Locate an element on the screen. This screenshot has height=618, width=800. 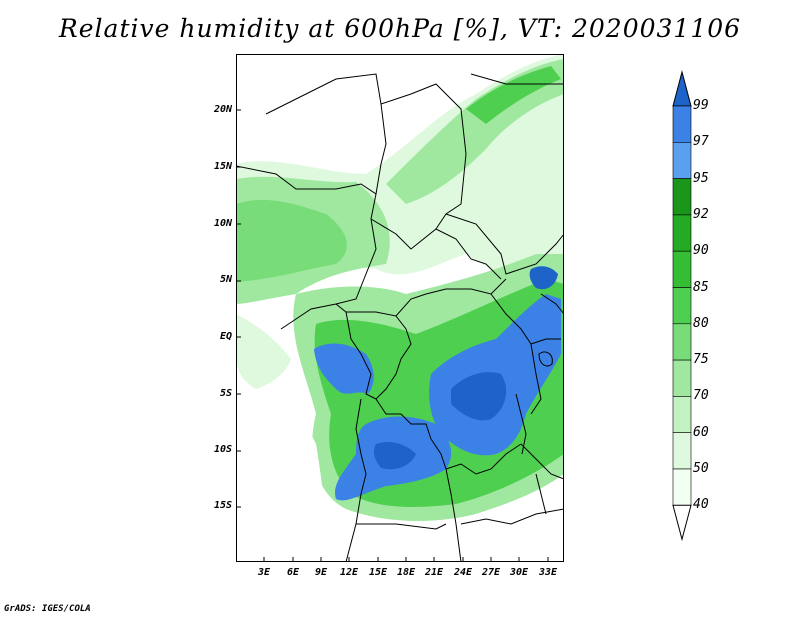
colorbar-label: 50 is located at coordinates (701, 468).